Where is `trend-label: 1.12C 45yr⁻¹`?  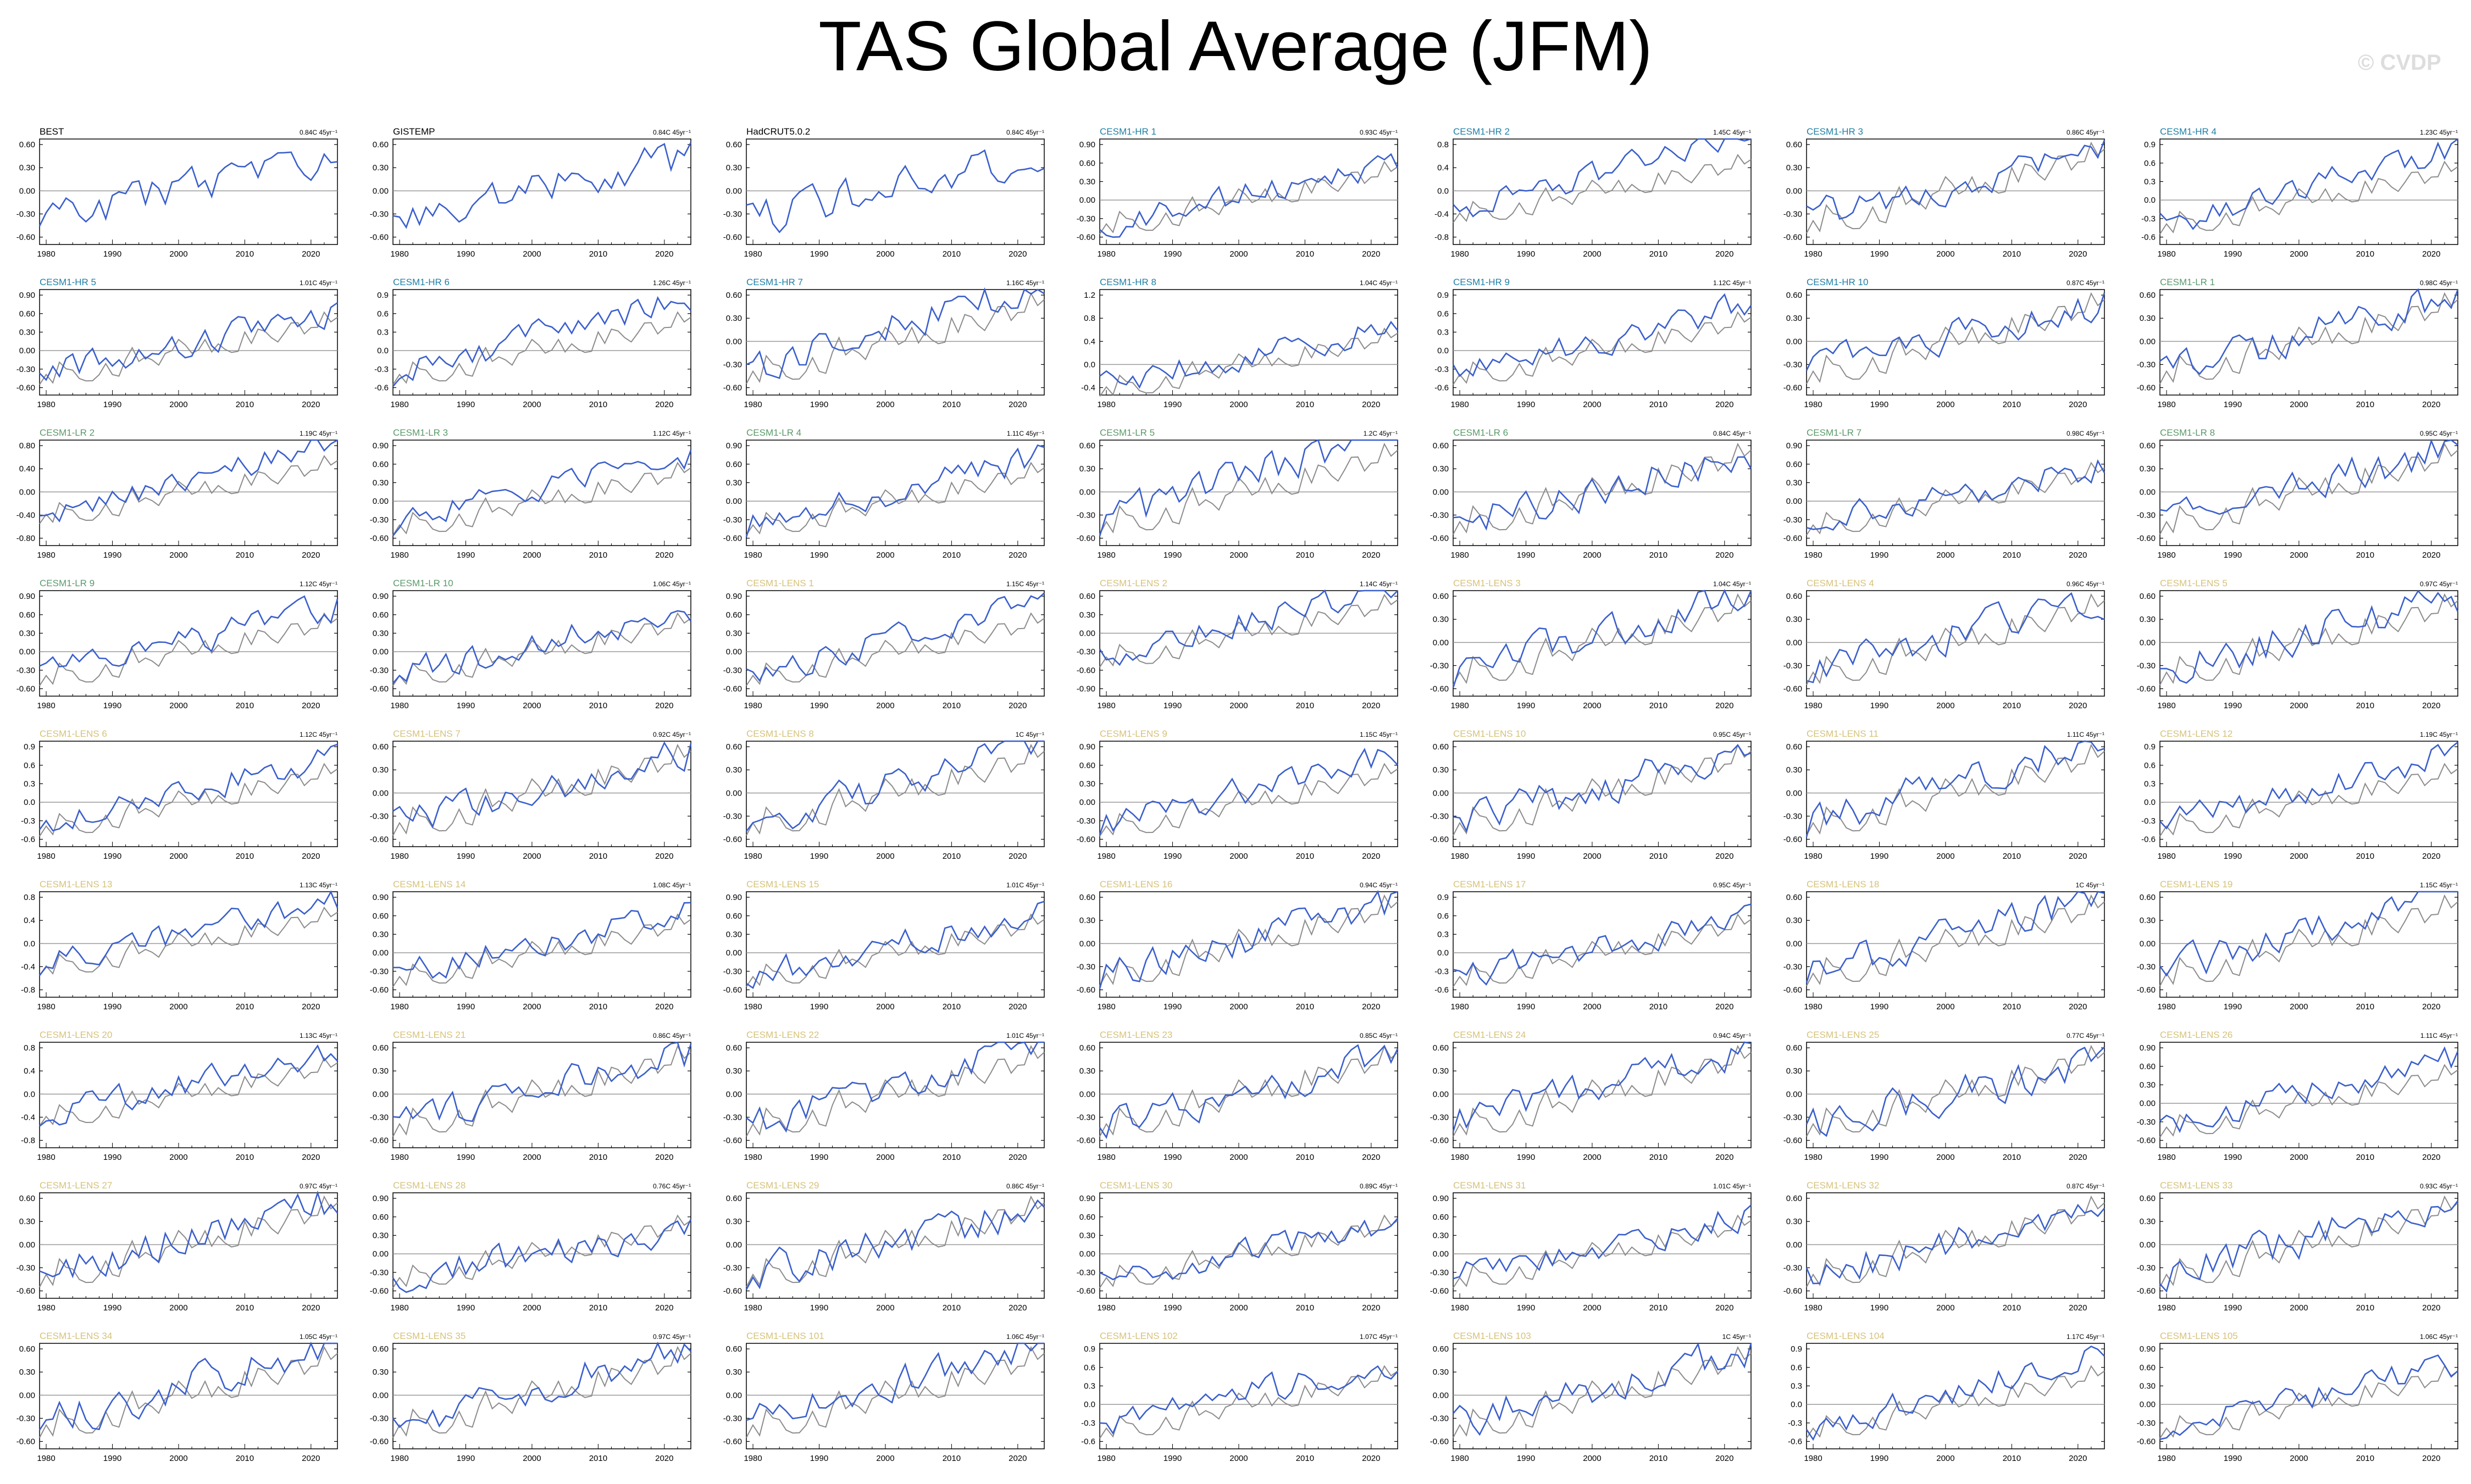
trend-label: 1.12C 45yr⁻¹ is located at coordinates (318, 584).